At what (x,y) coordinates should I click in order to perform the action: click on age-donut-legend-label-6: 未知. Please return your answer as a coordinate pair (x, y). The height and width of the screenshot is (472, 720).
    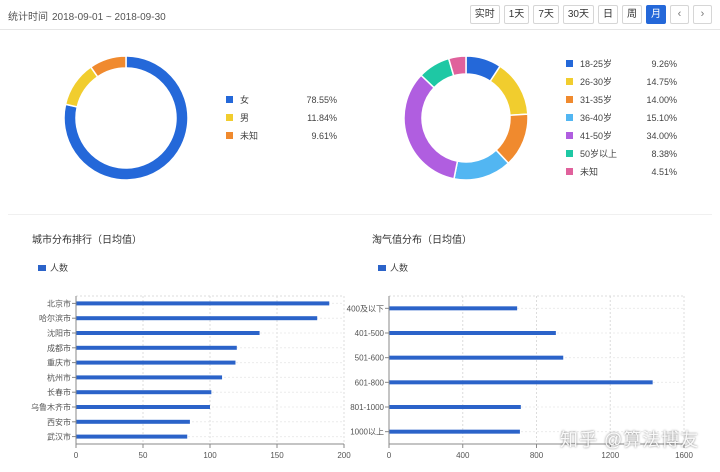
    Looking at the image, I should click on (589, 171).